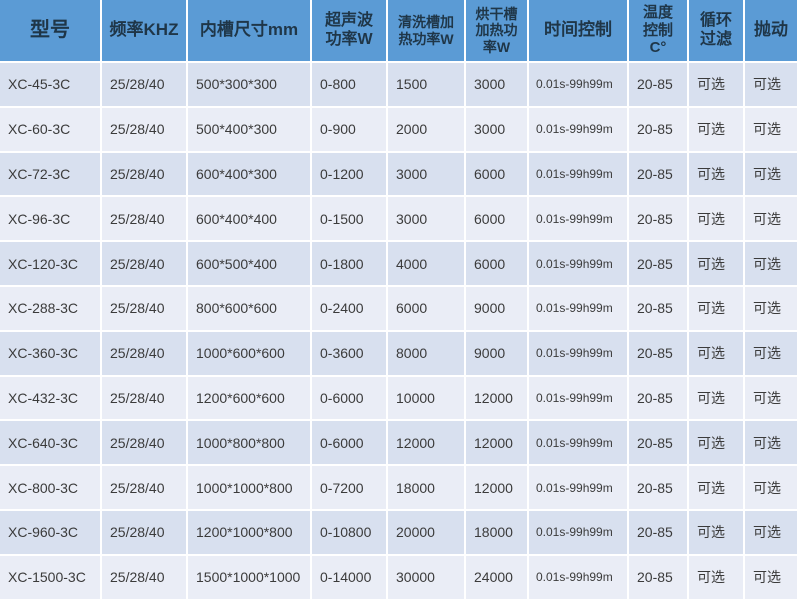 The height and width of the screenshot is (599, 804). I want to click on table-cell: 9000, so click(496, 308).